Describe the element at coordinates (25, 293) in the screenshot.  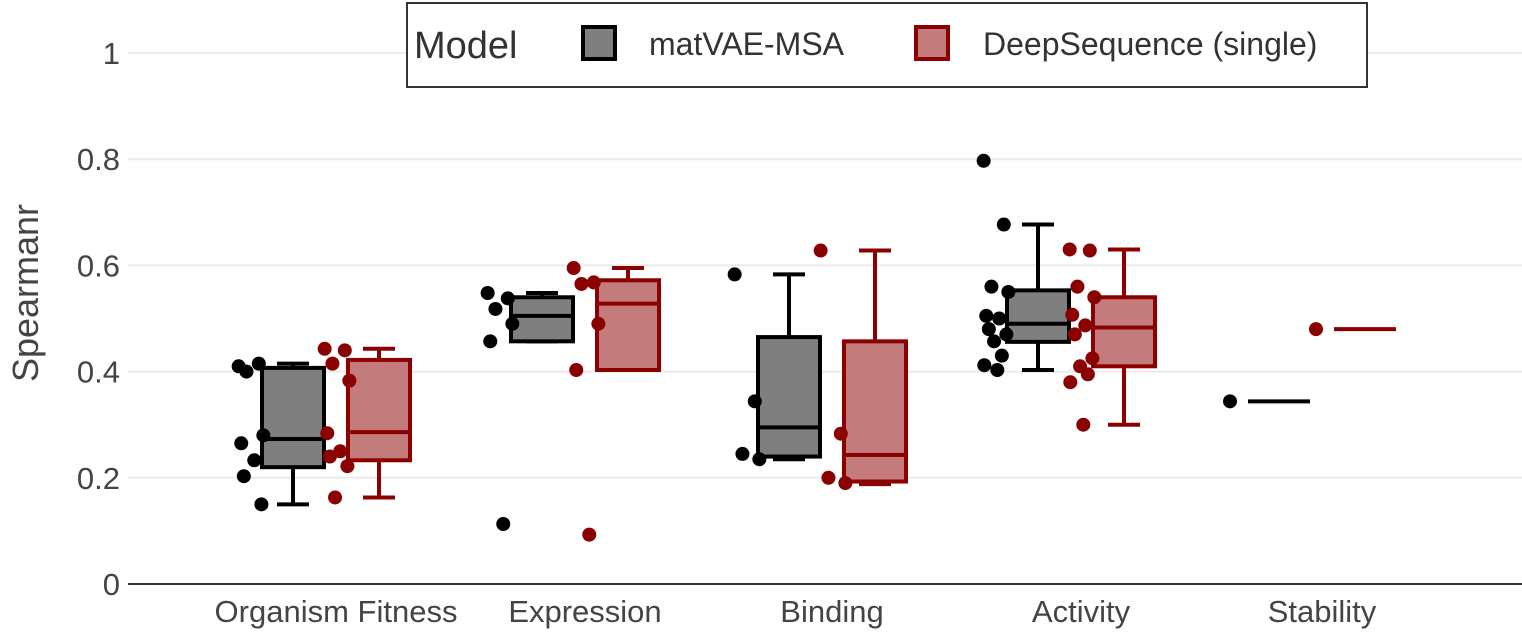
I see `y-axis-title: Spearmanr` at that location.